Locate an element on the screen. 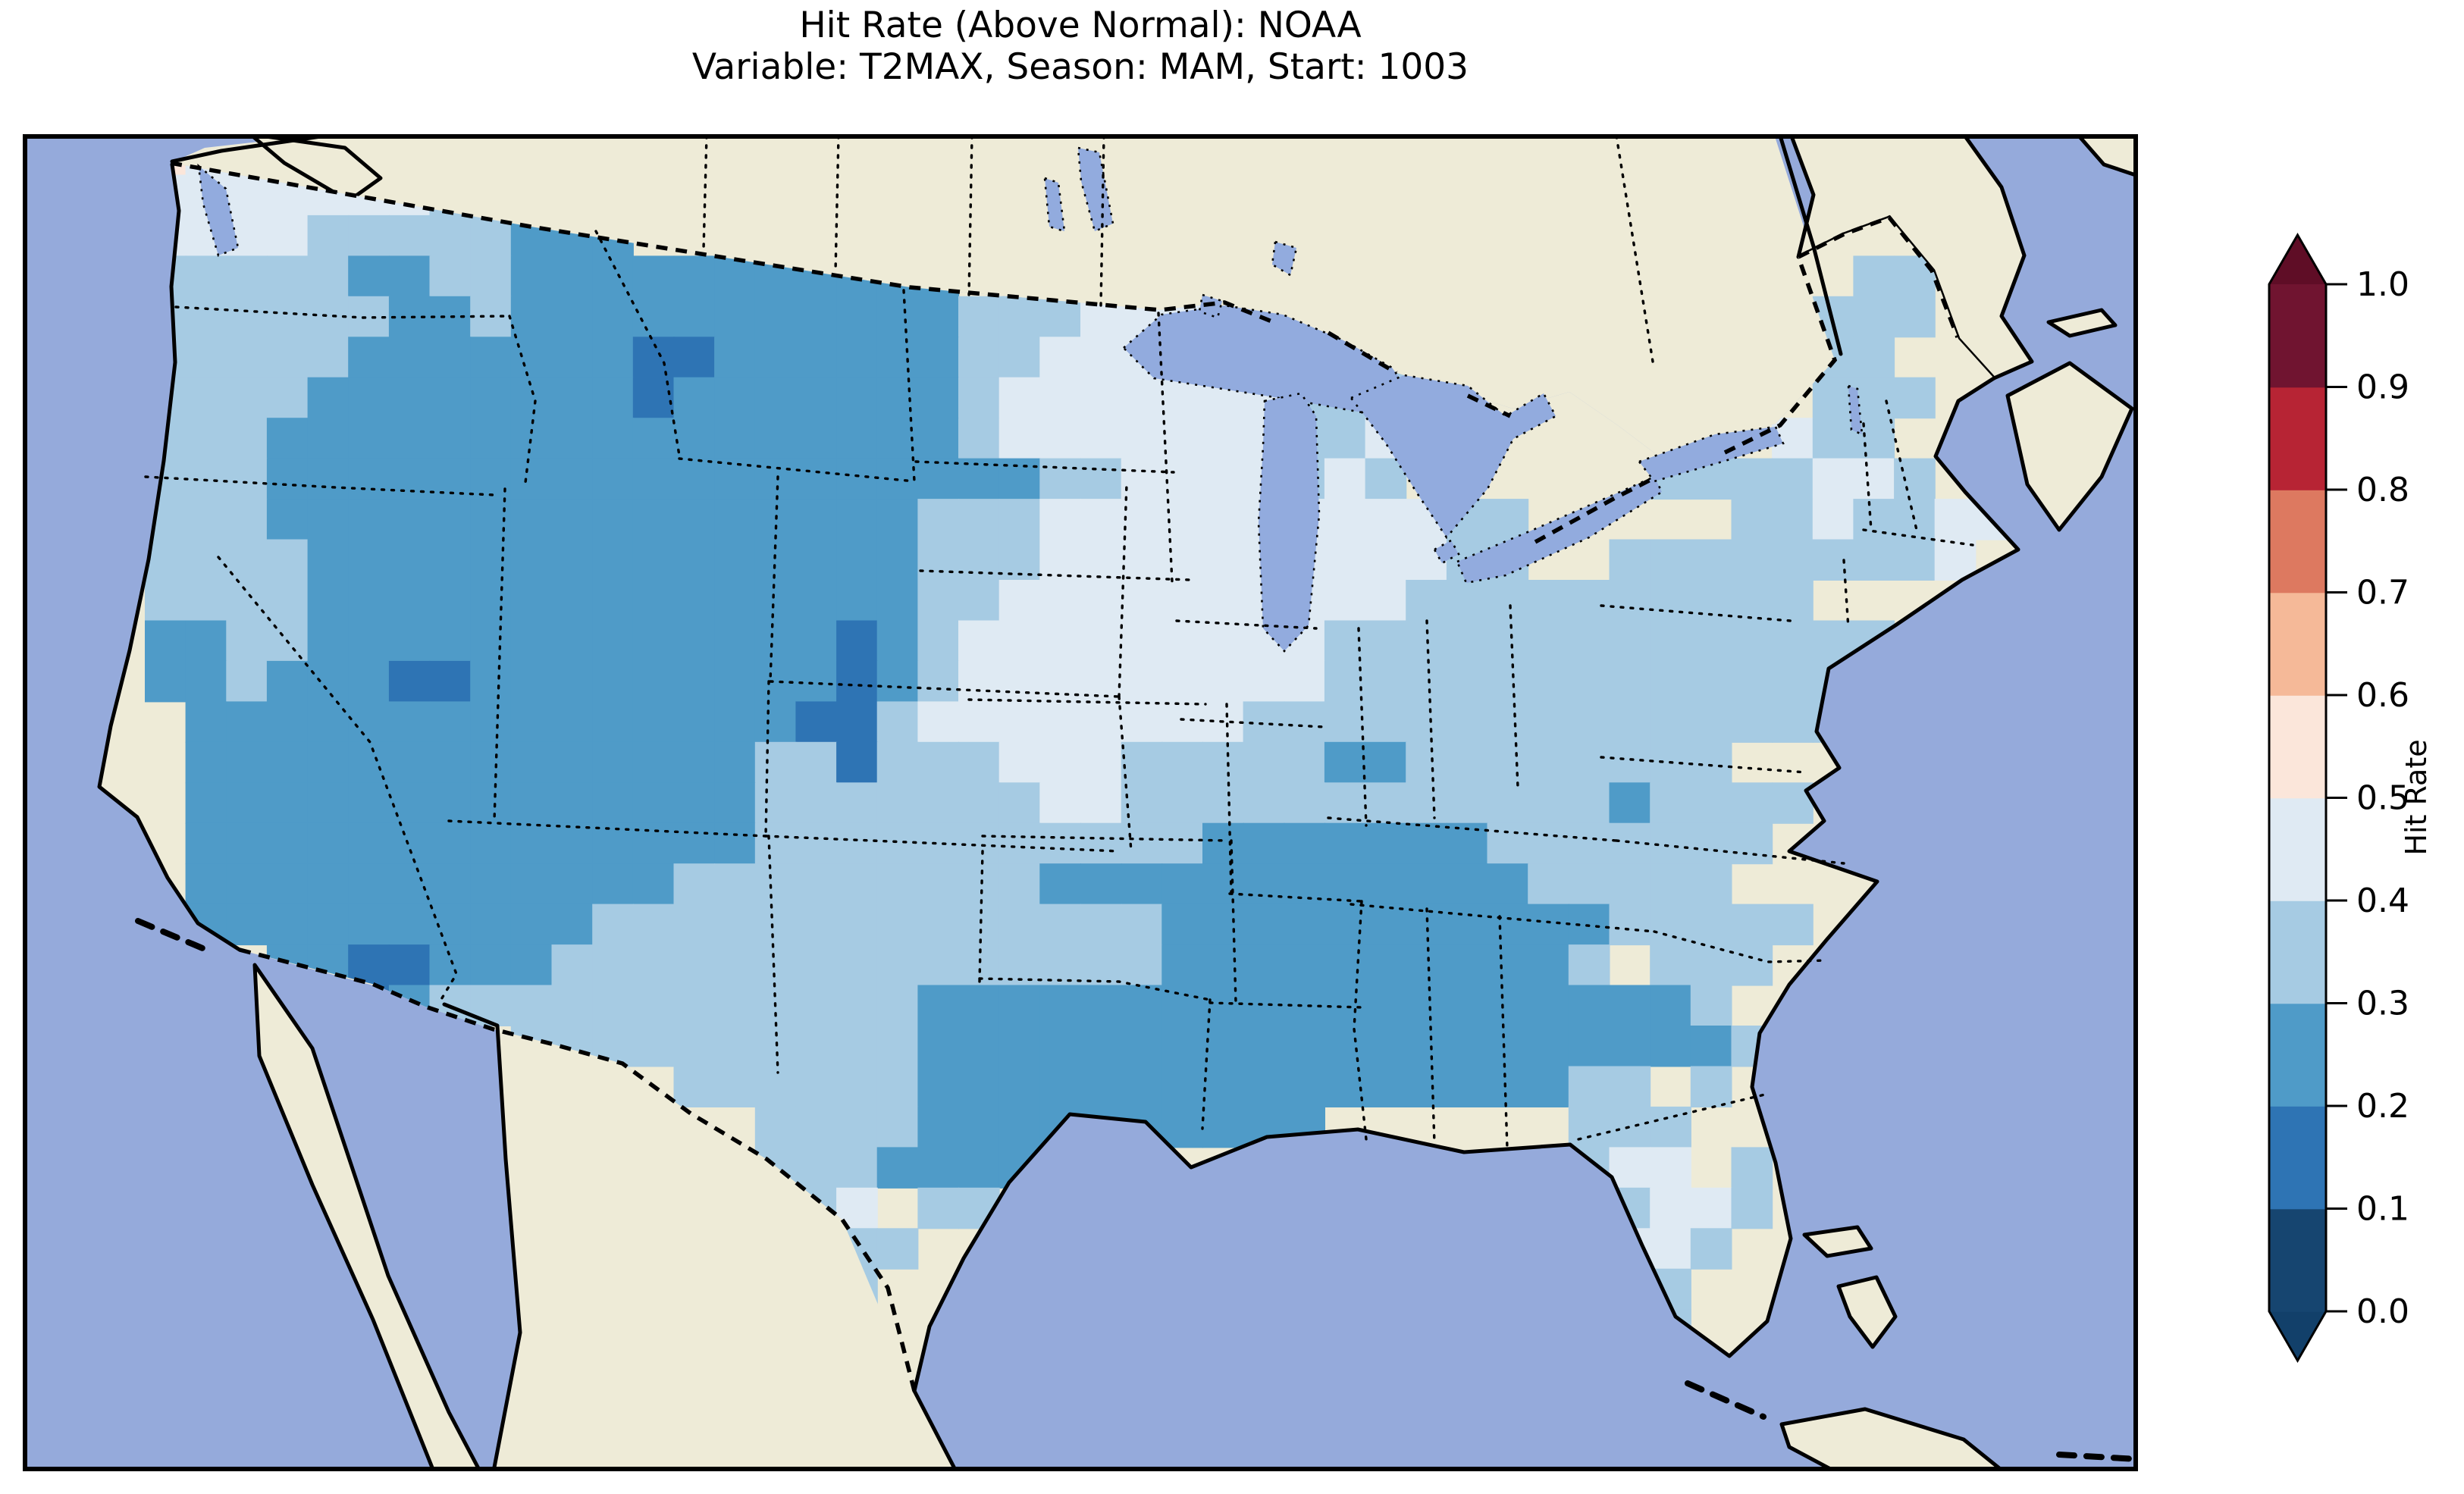 Image resolution: width=2464 pixels, height=1494 pixels. colorbar-segment-0.5-0.6 is located at coordinates (2297, 747).